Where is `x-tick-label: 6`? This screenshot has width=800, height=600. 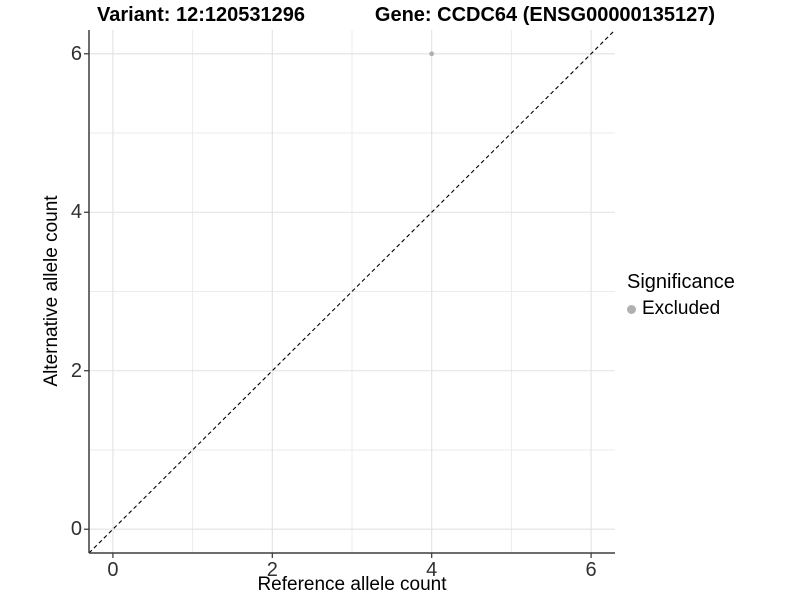 x-tick-label: 6 is located at coordinates (591, 570).